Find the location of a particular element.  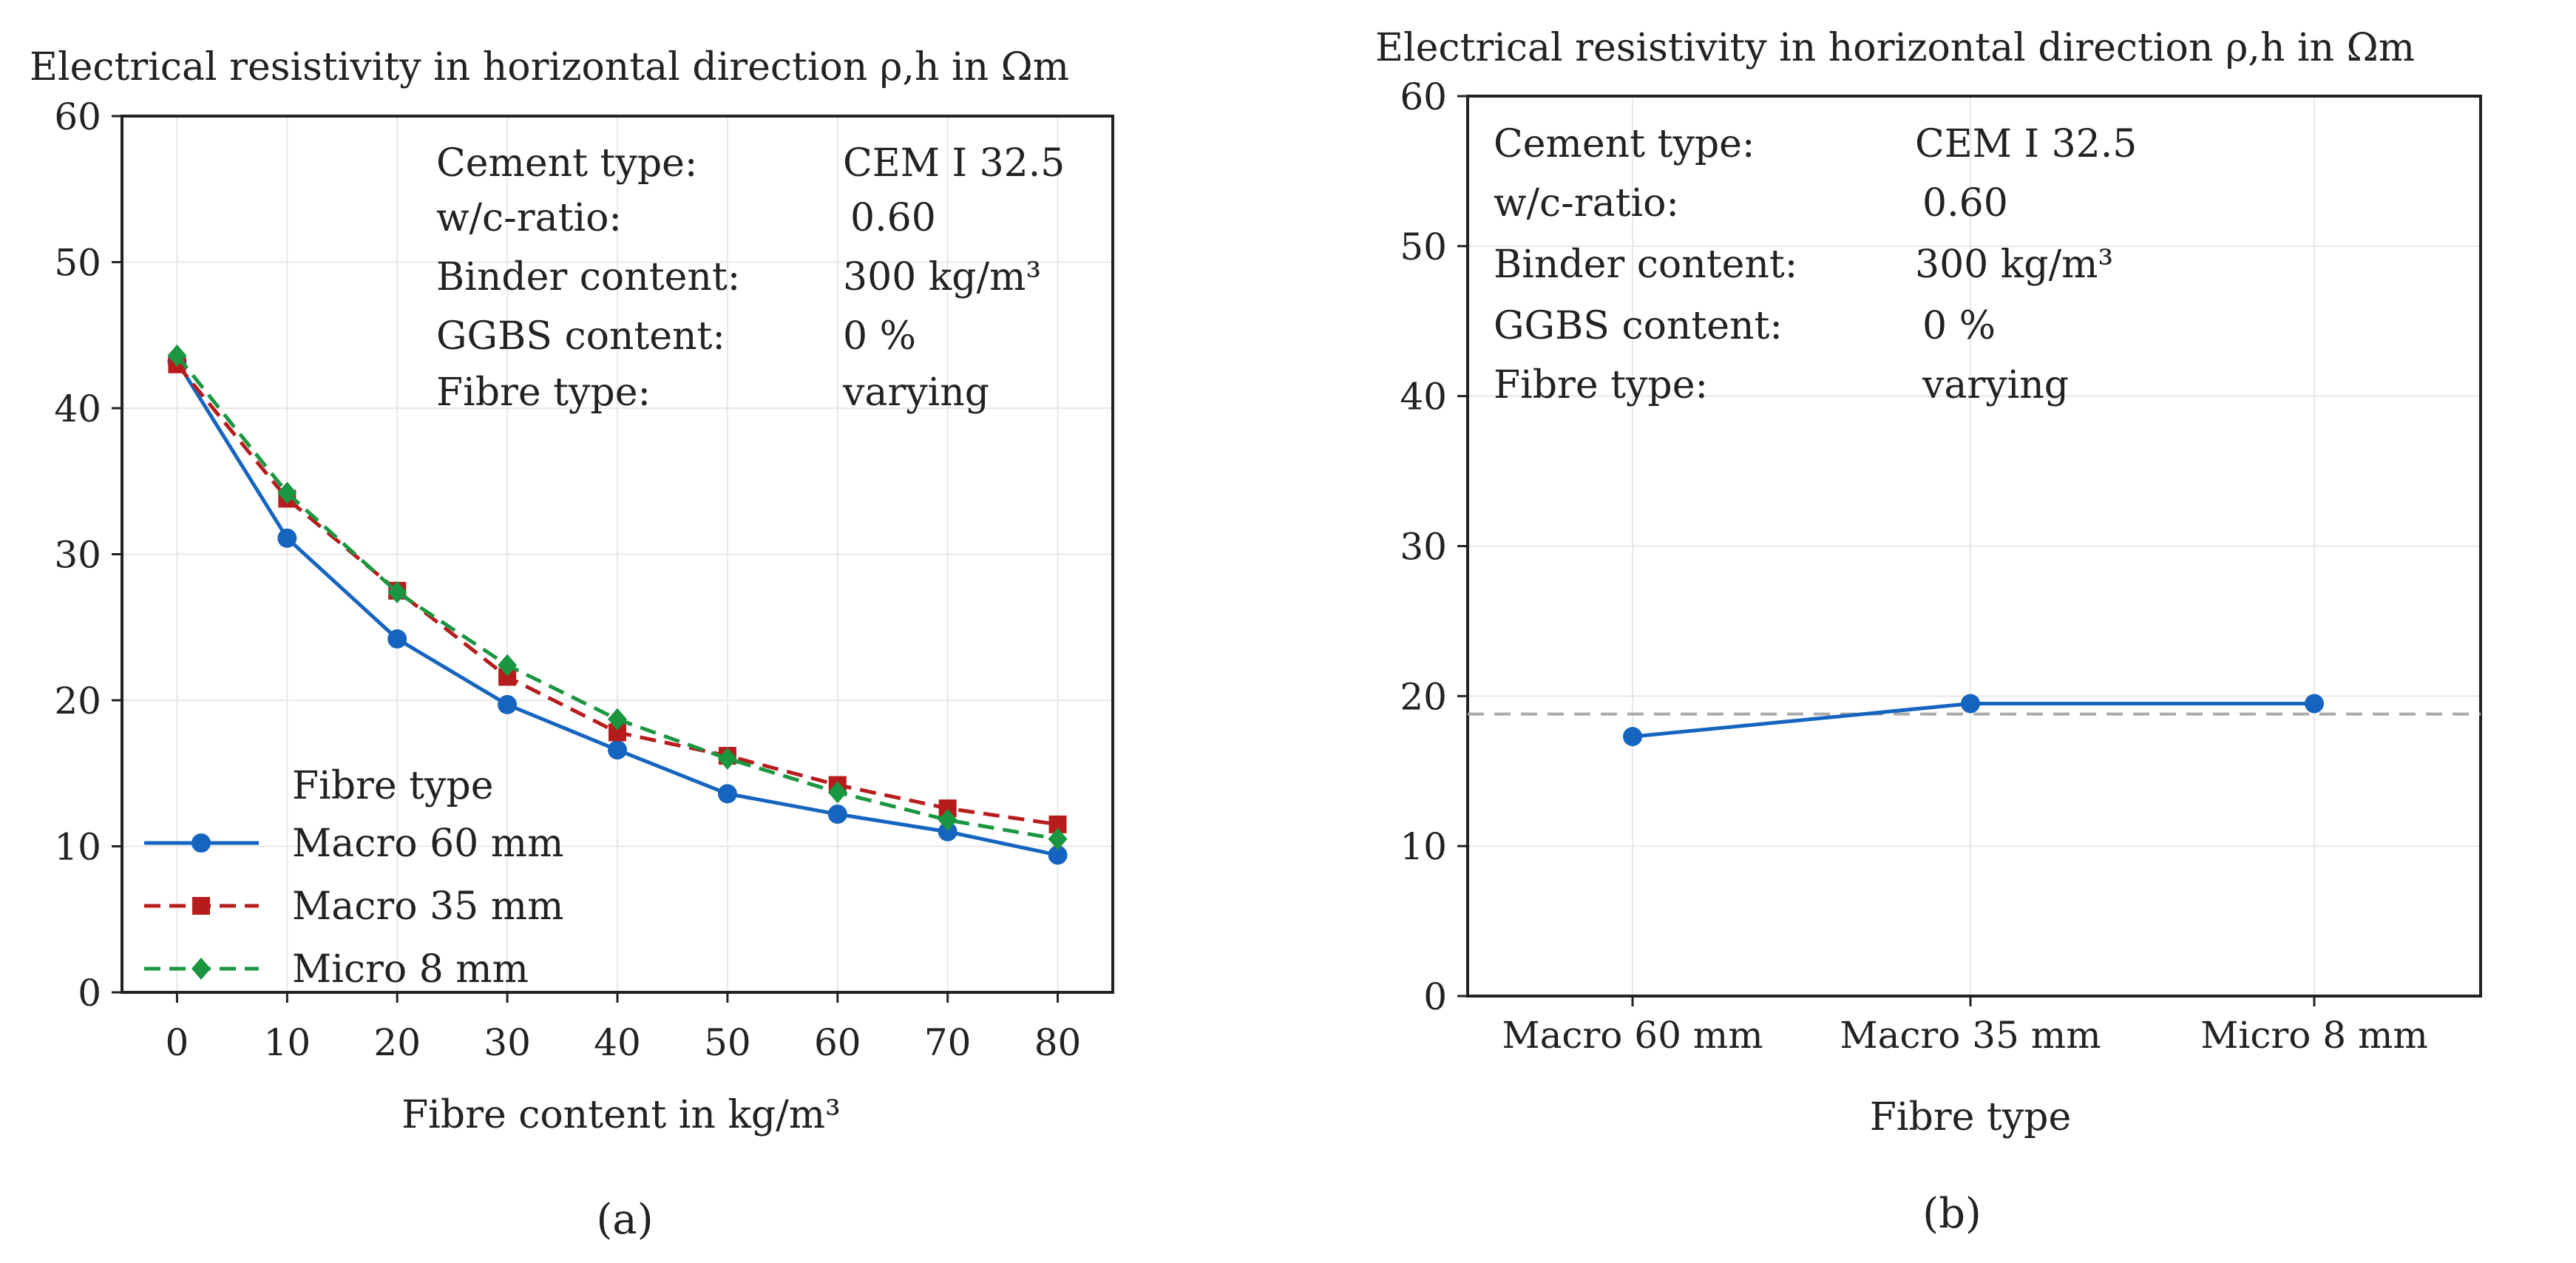

legend-label: Macro 60 mm is located at coordinates (427, 844).